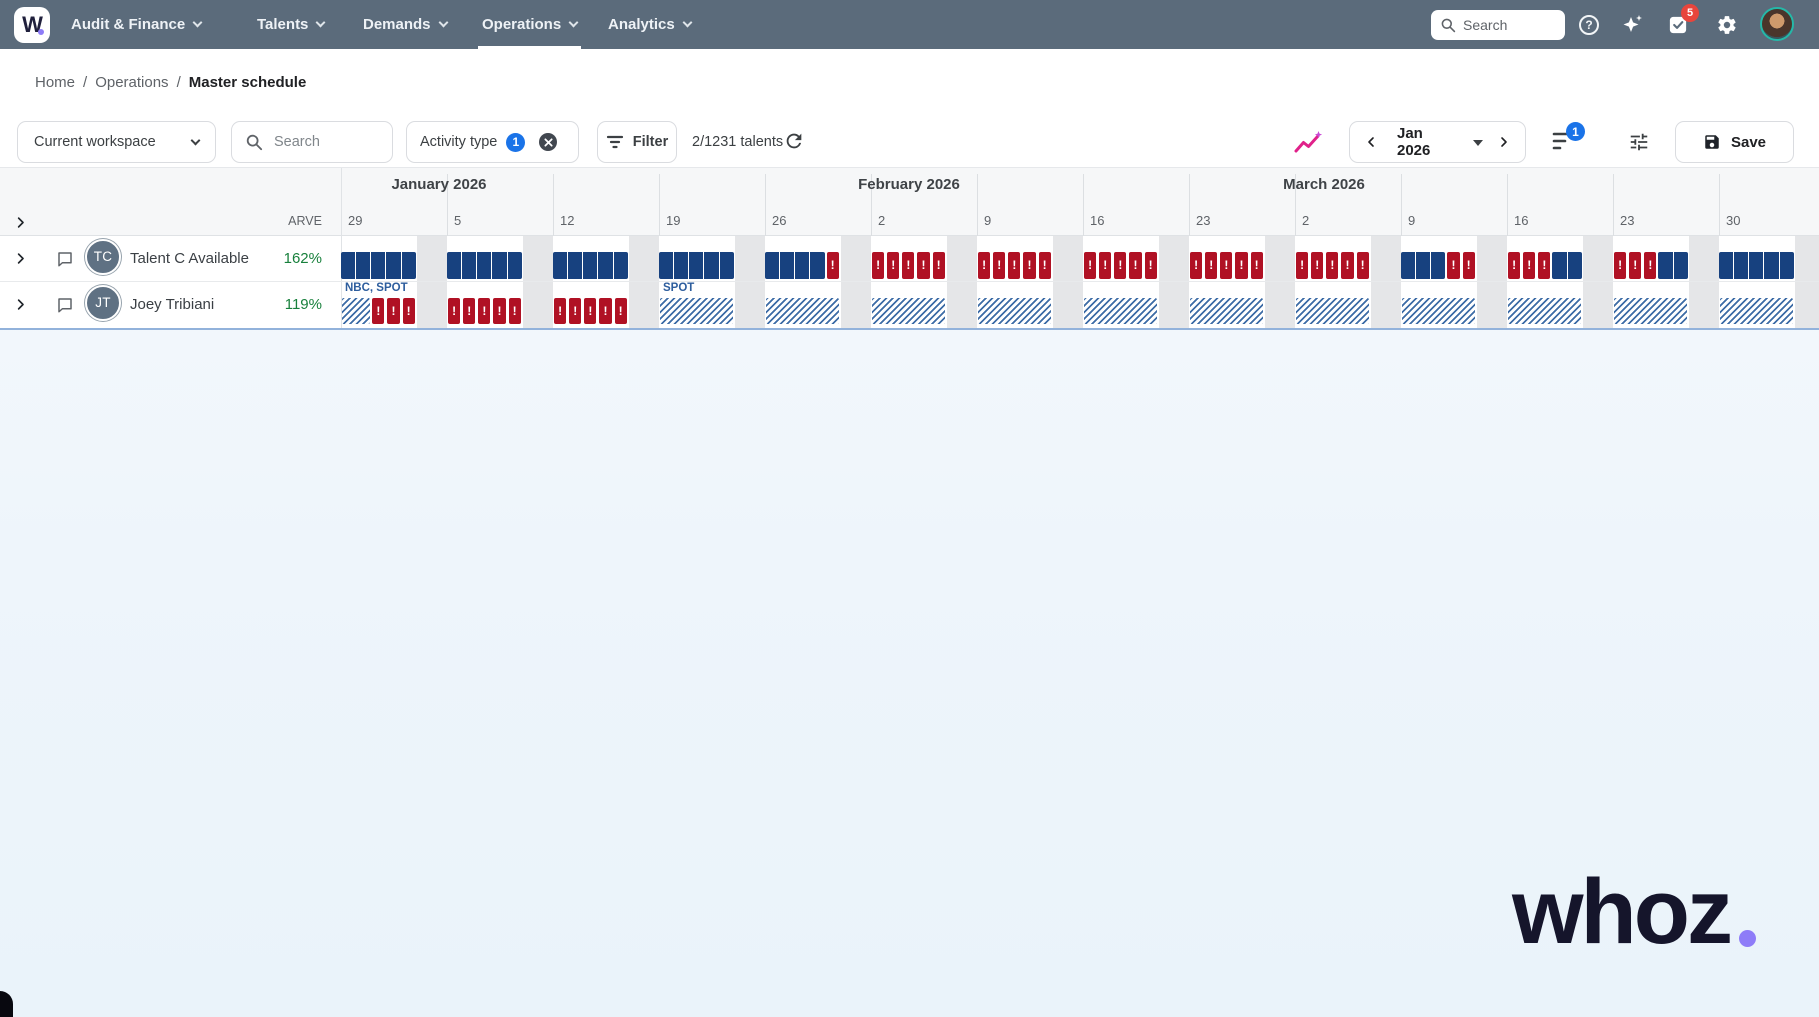  What do you see at coordinates (291, 24) in the screenshot?
I see `nav-item-talents: Talents` at bounding box center [291, 24].